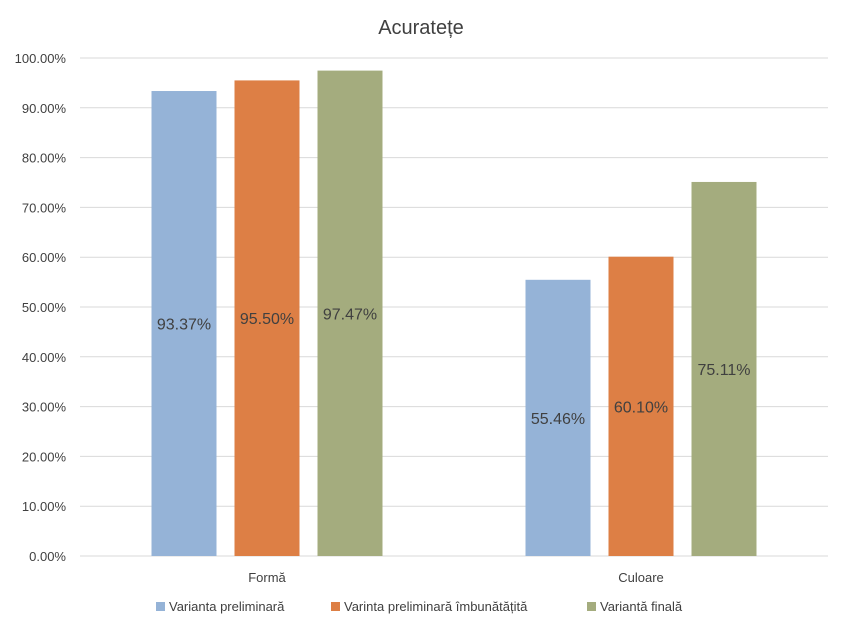  What do you see at coordinates (641, 606) in the screenshot?
I see `legend-label: Variantă finală` at bounding box center [641, 606].